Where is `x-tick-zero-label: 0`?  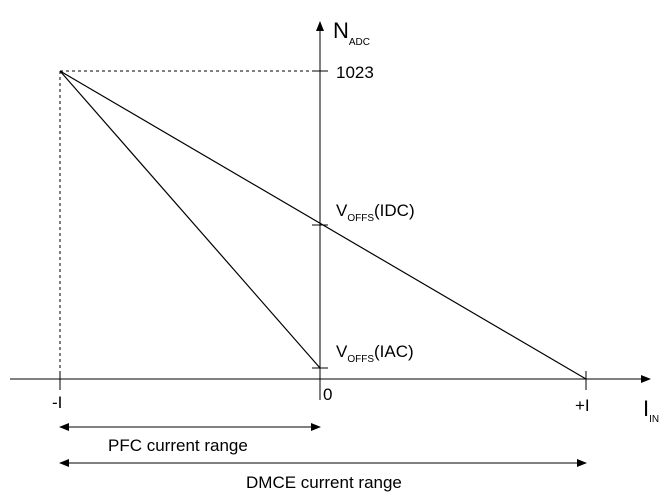
x-tick-zero-label: 0 is located at coordinates (327, 394).